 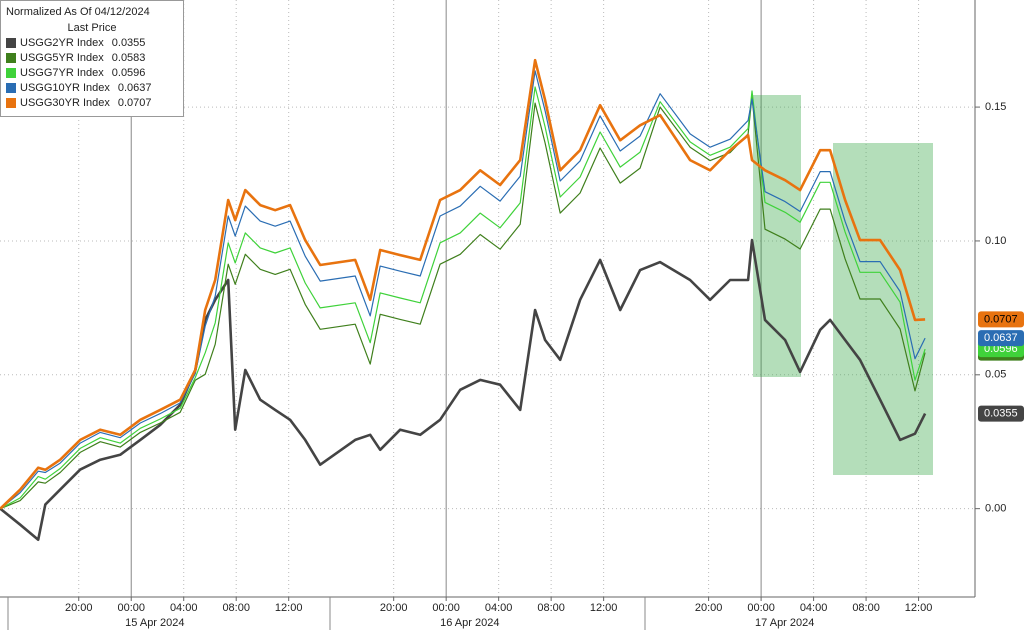 What do you see at coordinates (62, 43) in the screenshot?
I see `legend-label: USGG2YR Index` at bounding box center [62, 43].